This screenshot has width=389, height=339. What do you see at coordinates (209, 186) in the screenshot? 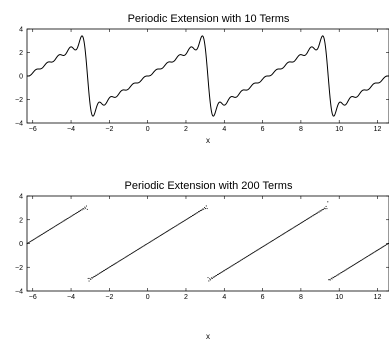
I see `chart-title: Periodic Extension with 200 Terms` at bounding box center [209, 186].